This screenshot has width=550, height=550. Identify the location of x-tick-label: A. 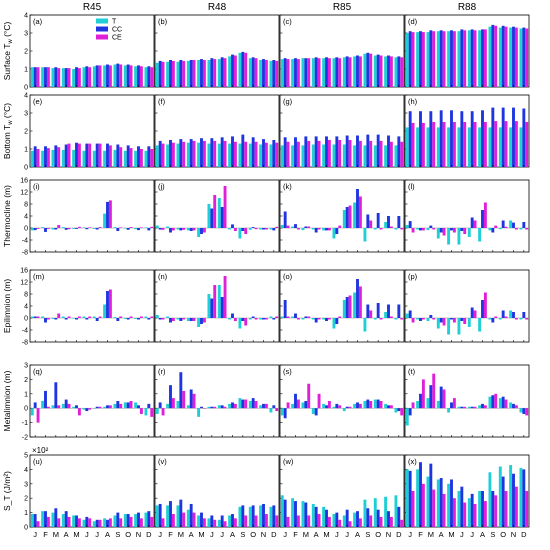
(357, 534).